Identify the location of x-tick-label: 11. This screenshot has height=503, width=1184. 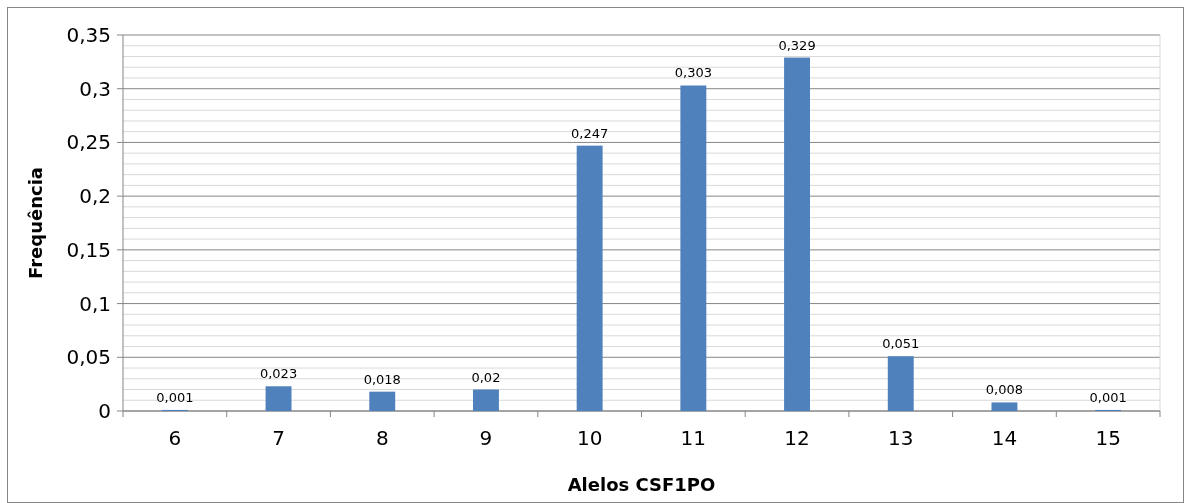
(693, 438).